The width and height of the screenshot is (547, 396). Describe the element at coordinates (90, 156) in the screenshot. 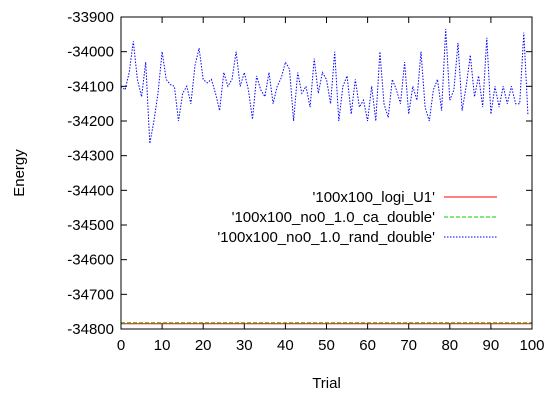

I see `y-tick-label: -34300` at that location.